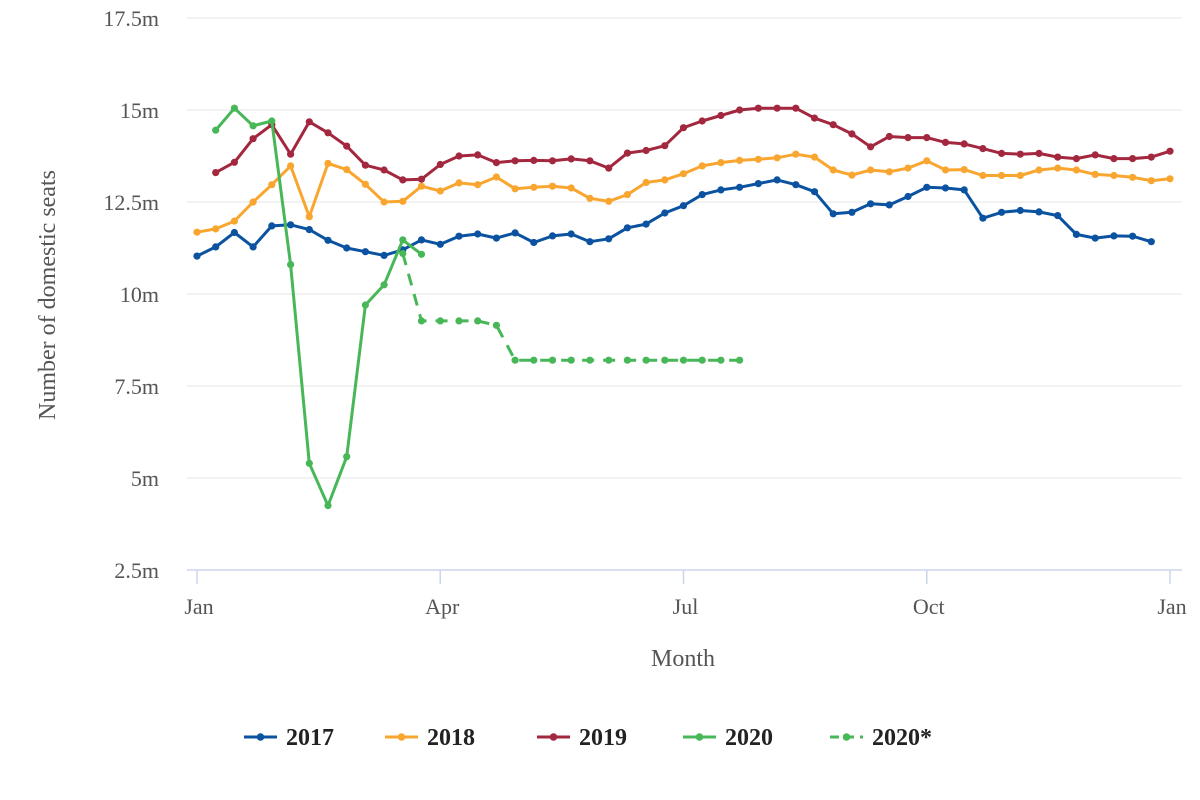 This screenshot has height=800, width=1200. Describe the element at coordinates (902, 738) in the screenshot. I see `legend-label: 2020*` at that location.